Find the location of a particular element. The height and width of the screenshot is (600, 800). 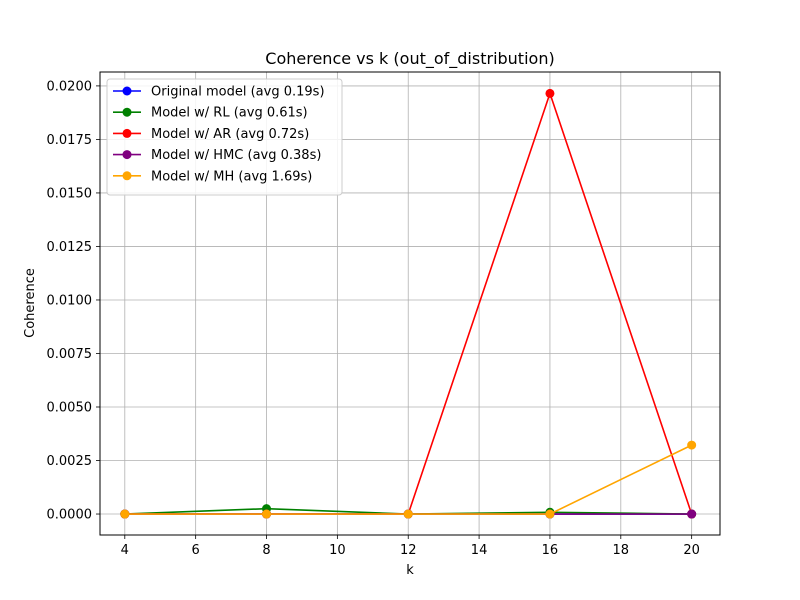

chart-title: Coherence vs k (out_of_distribution) is located at coordinates (409, 59).